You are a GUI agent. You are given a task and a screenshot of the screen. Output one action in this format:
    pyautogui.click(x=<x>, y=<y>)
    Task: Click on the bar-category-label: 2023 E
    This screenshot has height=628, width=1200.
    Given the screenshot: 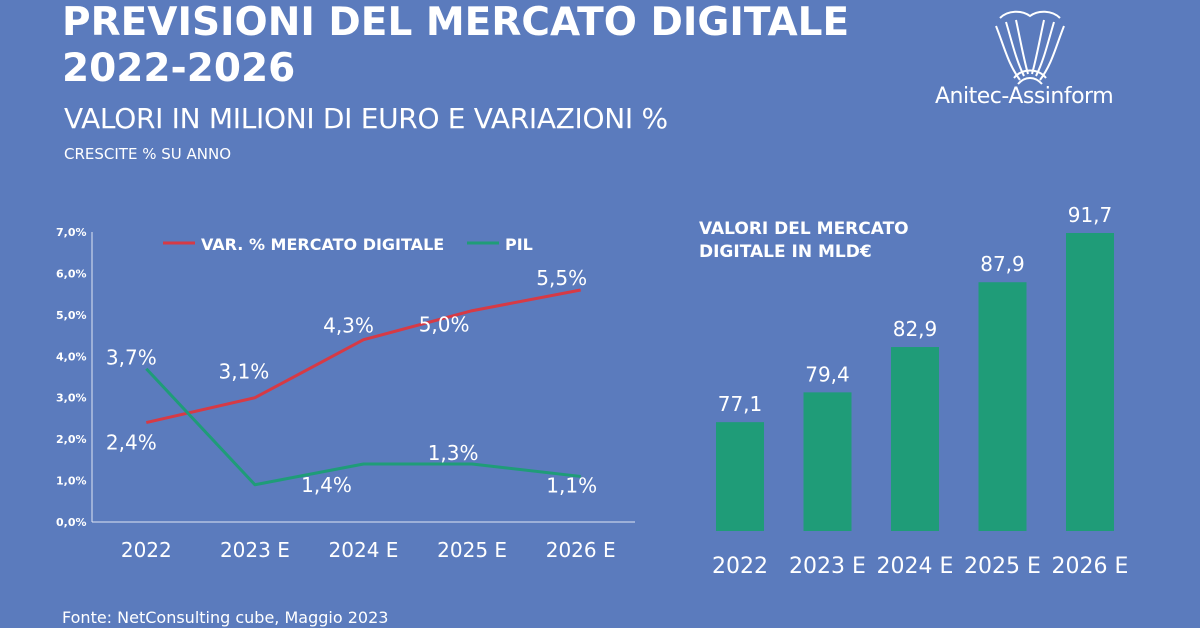 What is the action you would take?
    pyautogui.click(x=827, y=566)
    